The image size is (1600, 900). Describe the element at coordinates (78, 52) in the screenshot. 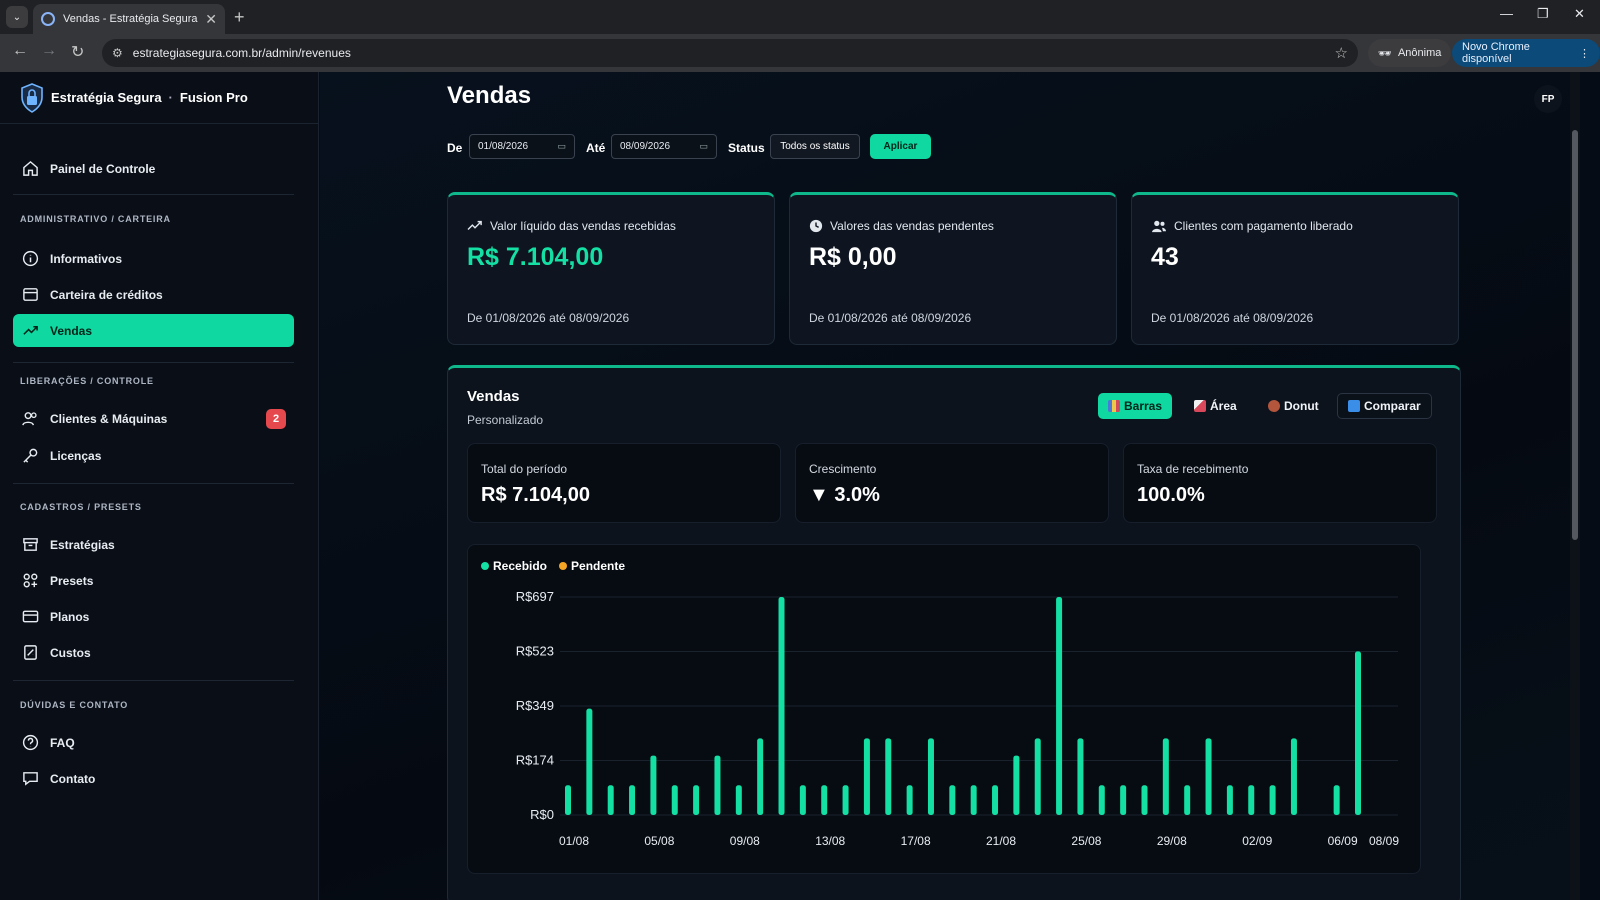

I see `reload-icon: ↻` at that location.